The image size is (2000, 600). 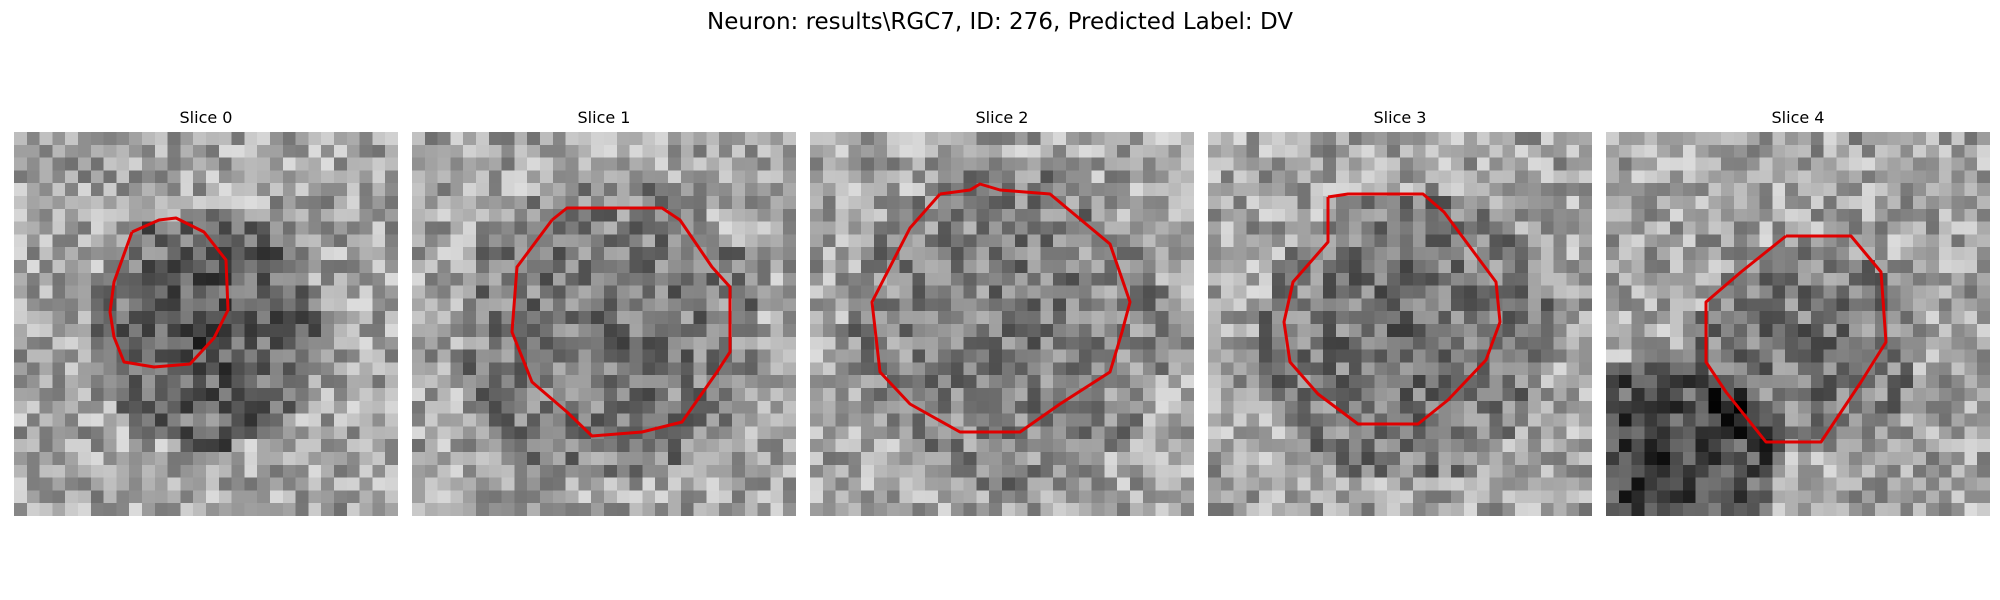 What do you see at coordinates (1400, 117) in the screenshot?
I see `slice-title-3: Slice 3` at bounding box center [1400, 117].